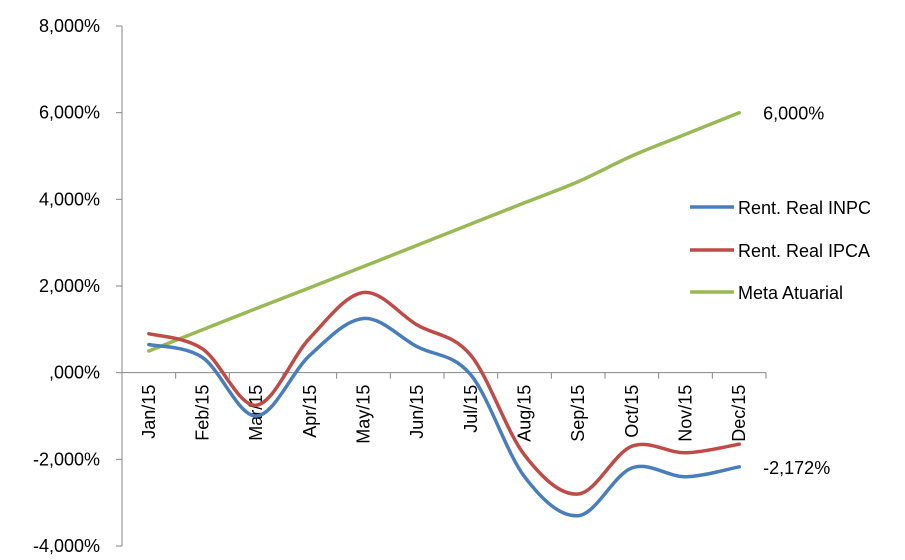 This screenshot has width=905, height=560. I want to click on x-tick-label: Jul/15, so click(471, 409).